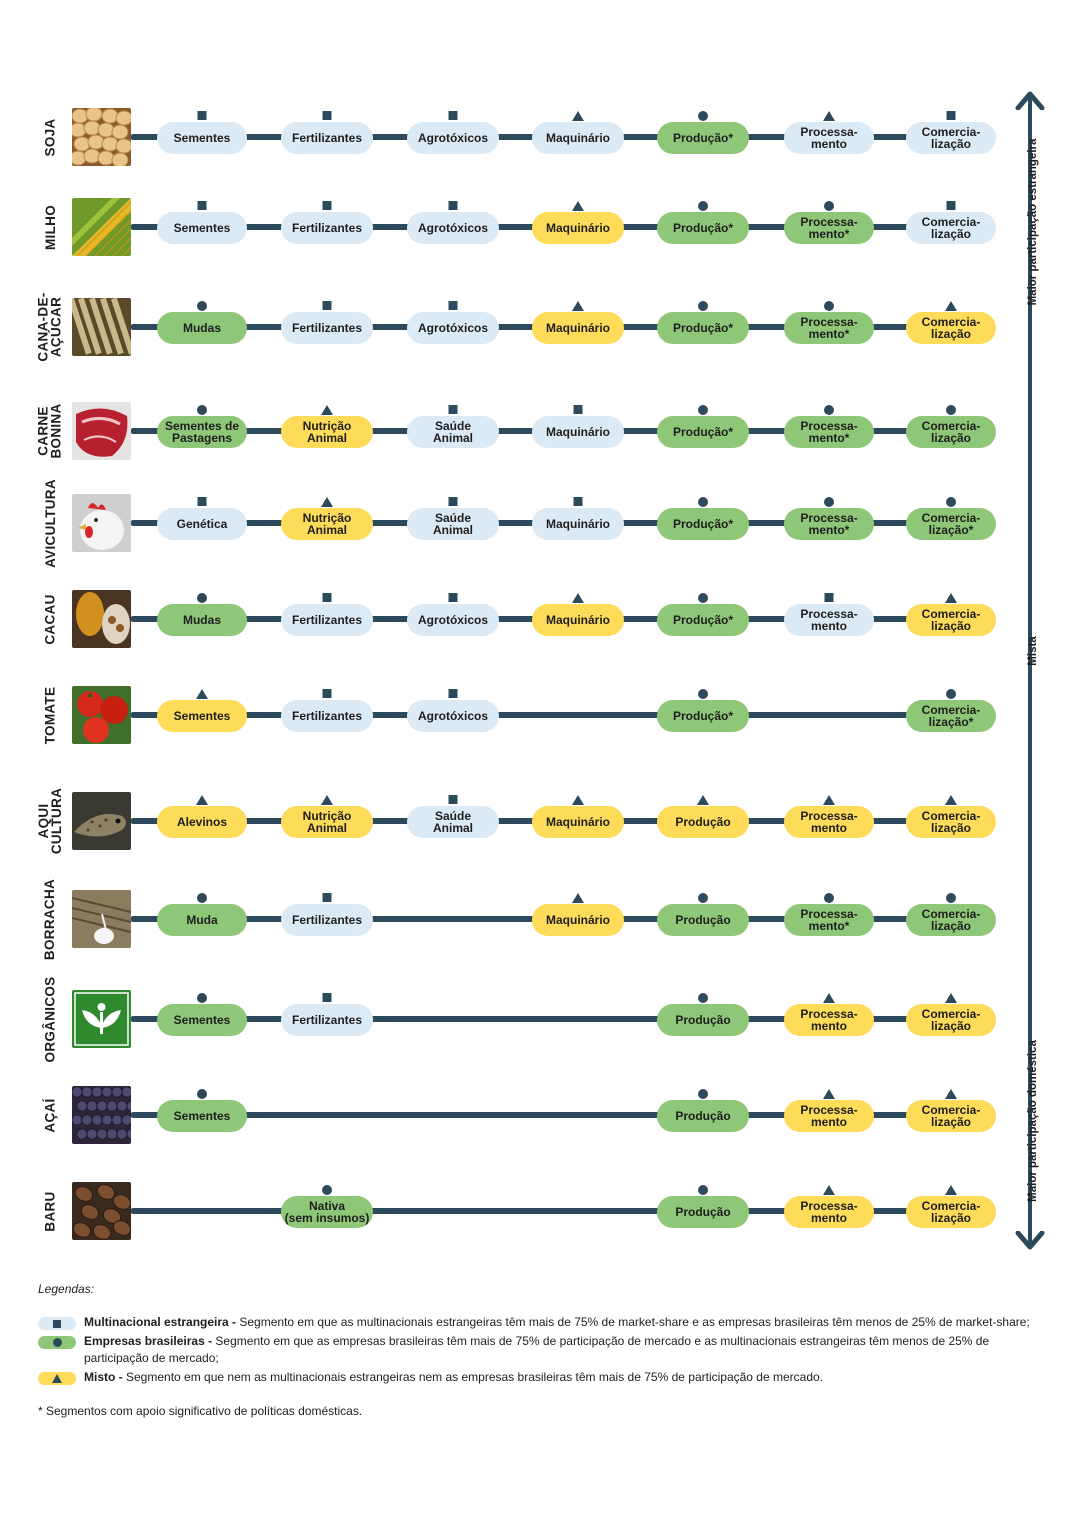  Describe the element at coordinates (101, 1211) in the screenshot. I see `baru-photo` at that location.